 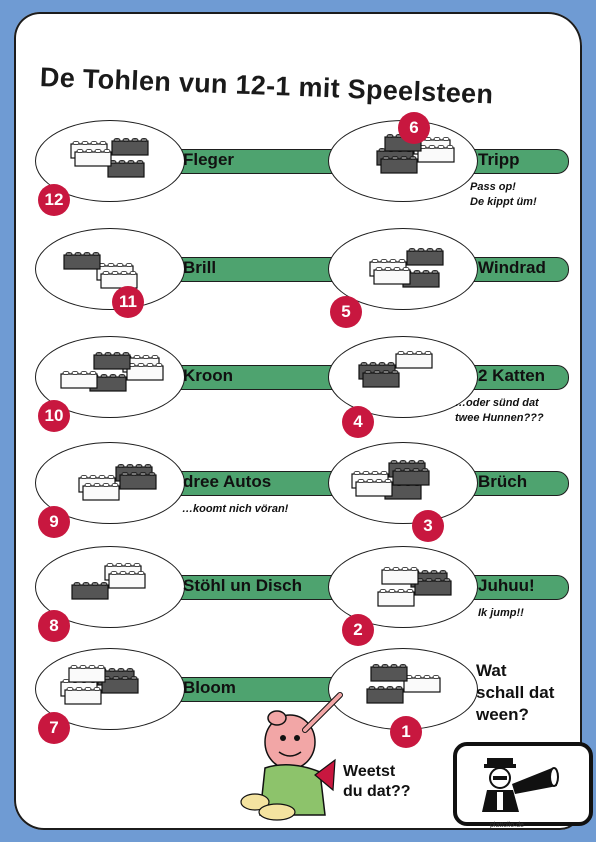 What do you see at coordinates (503, 202) in the screenshot?
I see `row-note: De kippt üm!` at bounding box center [503, 202].